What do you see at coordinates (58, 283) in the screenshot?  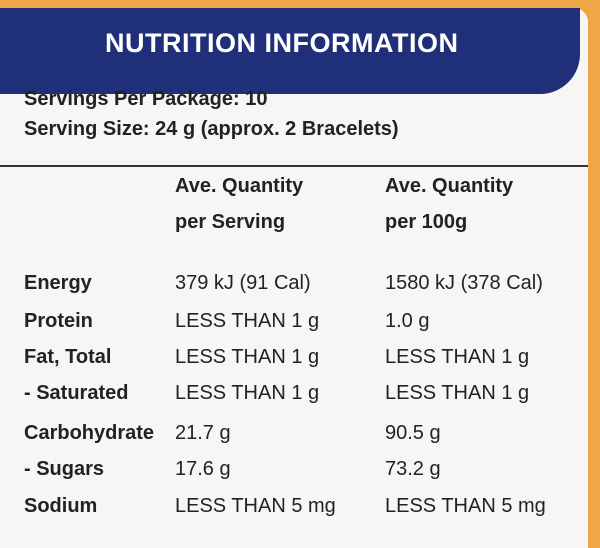 I see `nutrient-label: Energy` at bounding box center [58, 283].